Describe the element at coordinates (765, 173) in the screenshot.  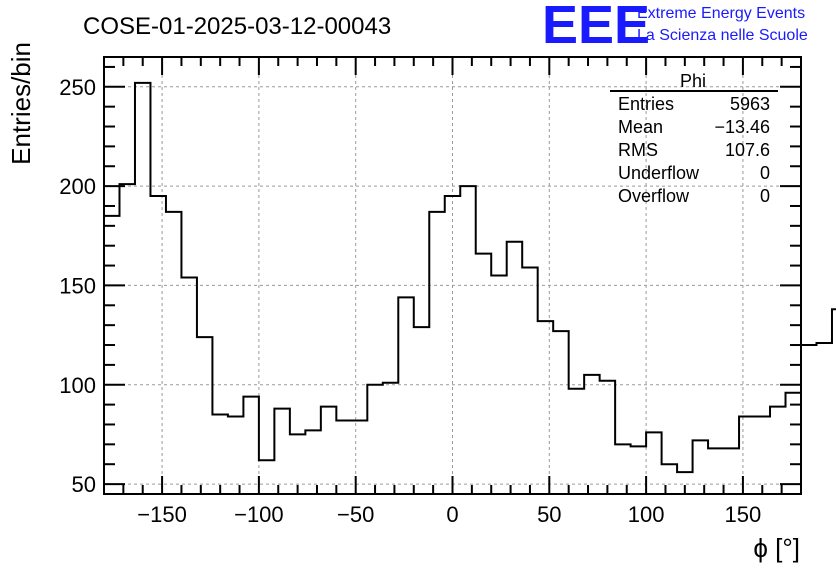
I see `stats-value-underflow: 0` at that location.